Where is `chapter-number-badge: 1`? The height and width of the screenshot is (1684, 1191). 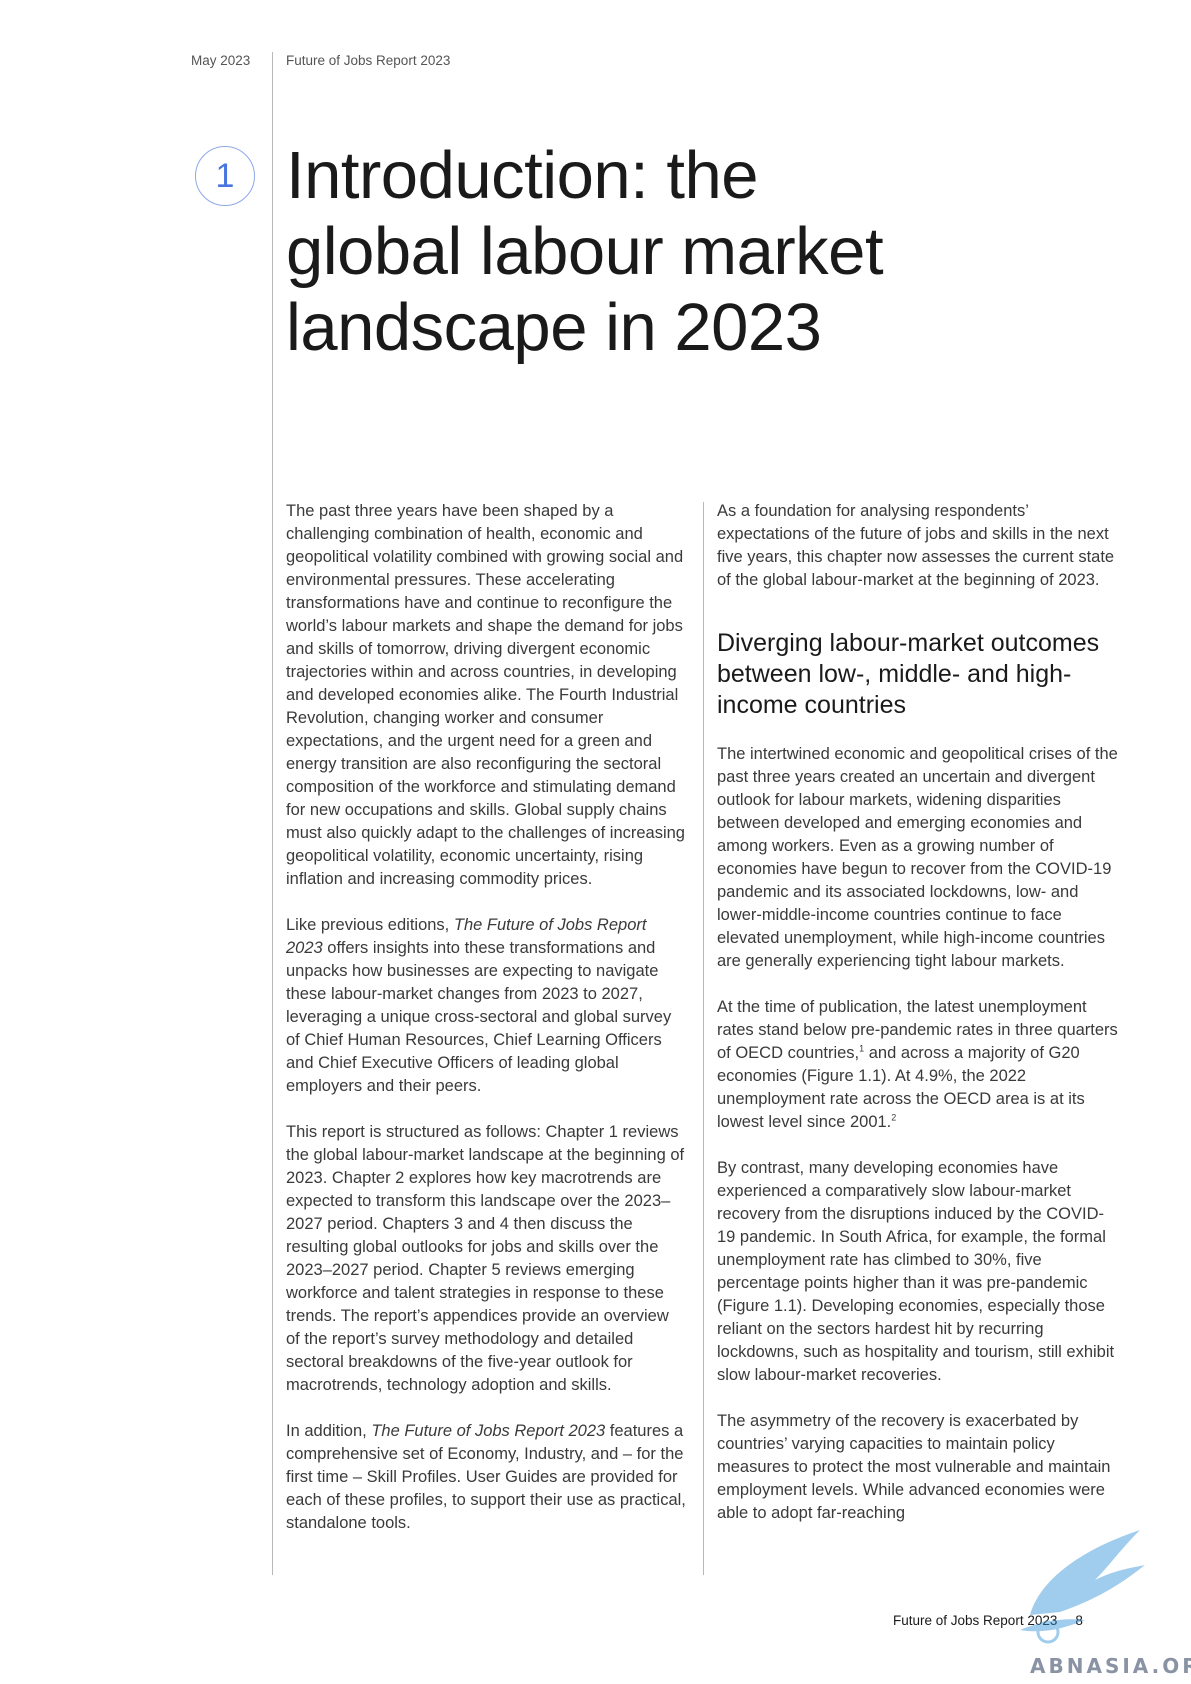
chapter-number-badge: 1 is located at coordinates (225, 176).